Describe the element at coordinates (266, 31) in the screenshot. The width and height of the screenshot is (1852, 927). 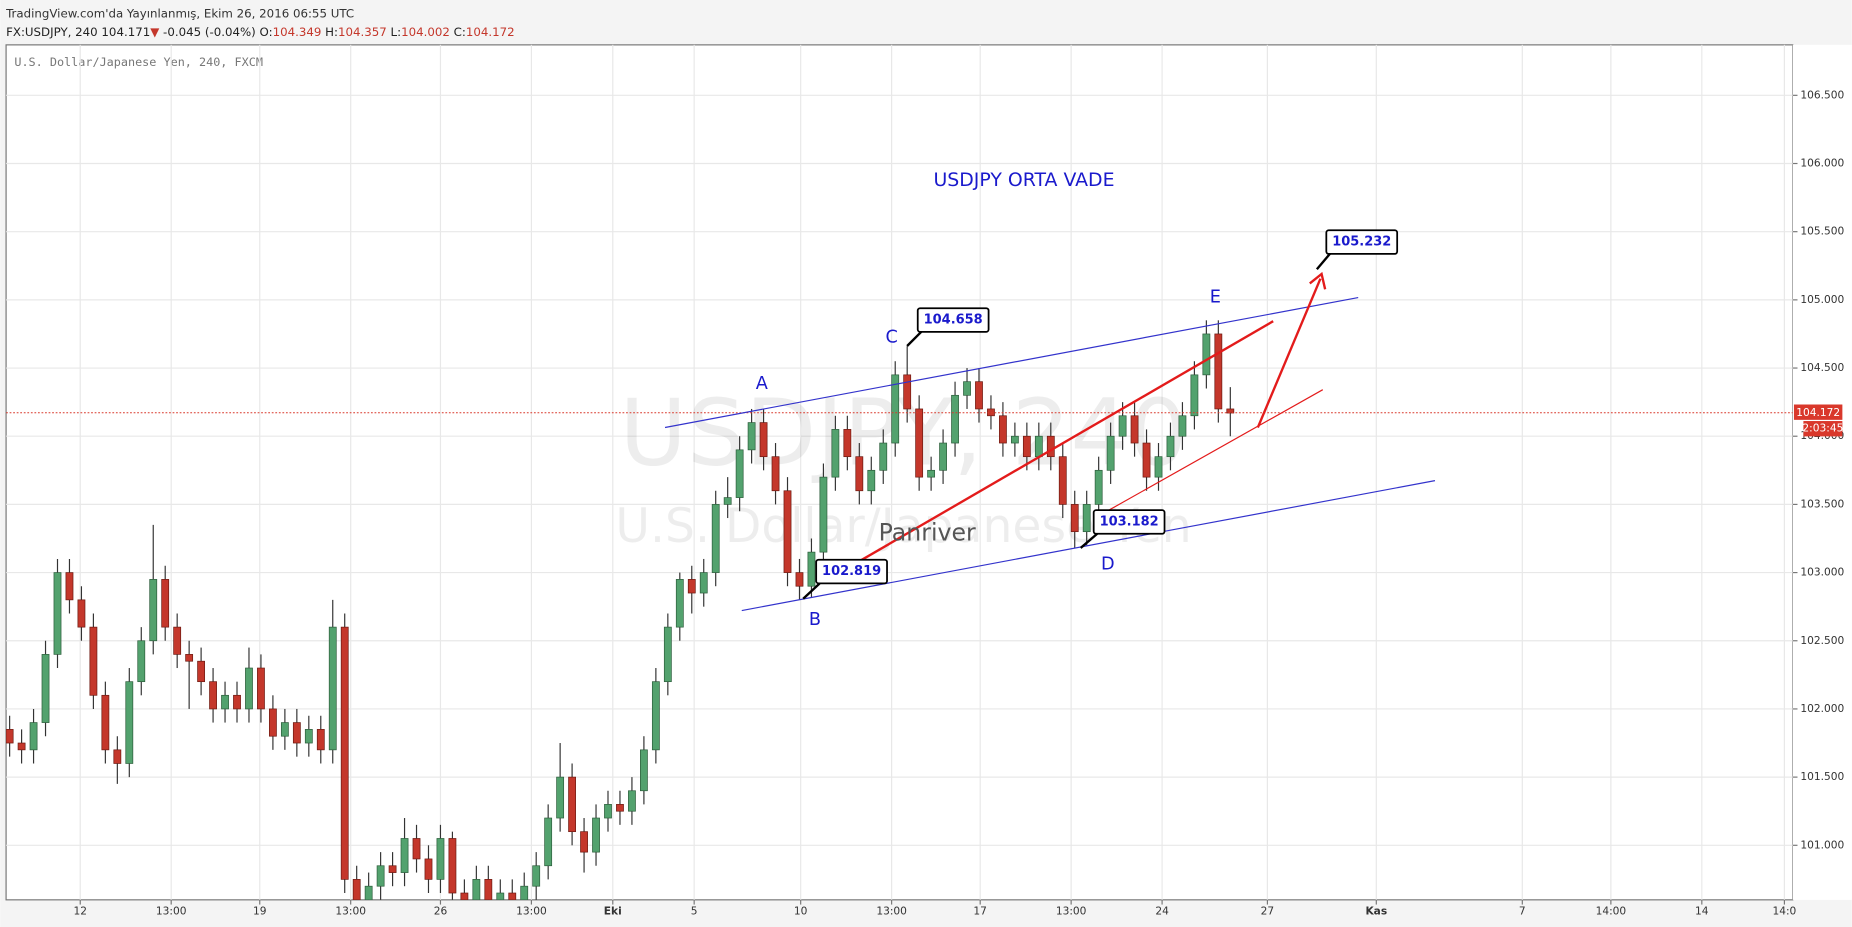
I see `ohlc-label: O:` at that location.